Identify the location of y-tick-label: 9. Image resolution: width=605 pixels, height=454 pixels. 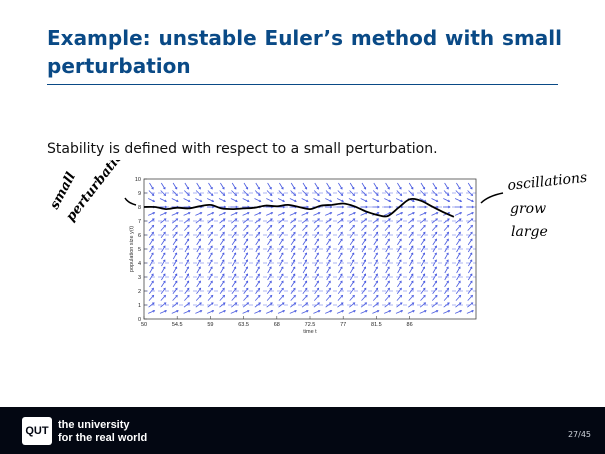
(139, 194).